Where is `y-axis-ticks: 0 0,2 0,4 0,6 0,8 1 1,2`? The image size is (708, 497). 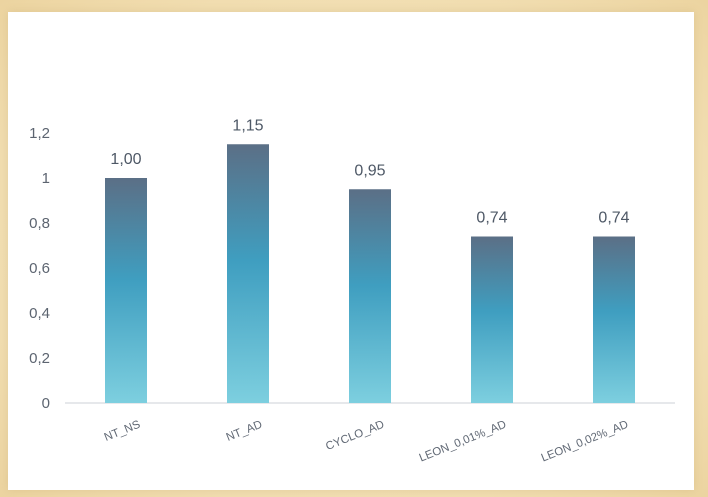
y-axis-ticks: 0 0,2 0,4 0,6 0,8 1 1,2 is located at coordinates (39, 268).